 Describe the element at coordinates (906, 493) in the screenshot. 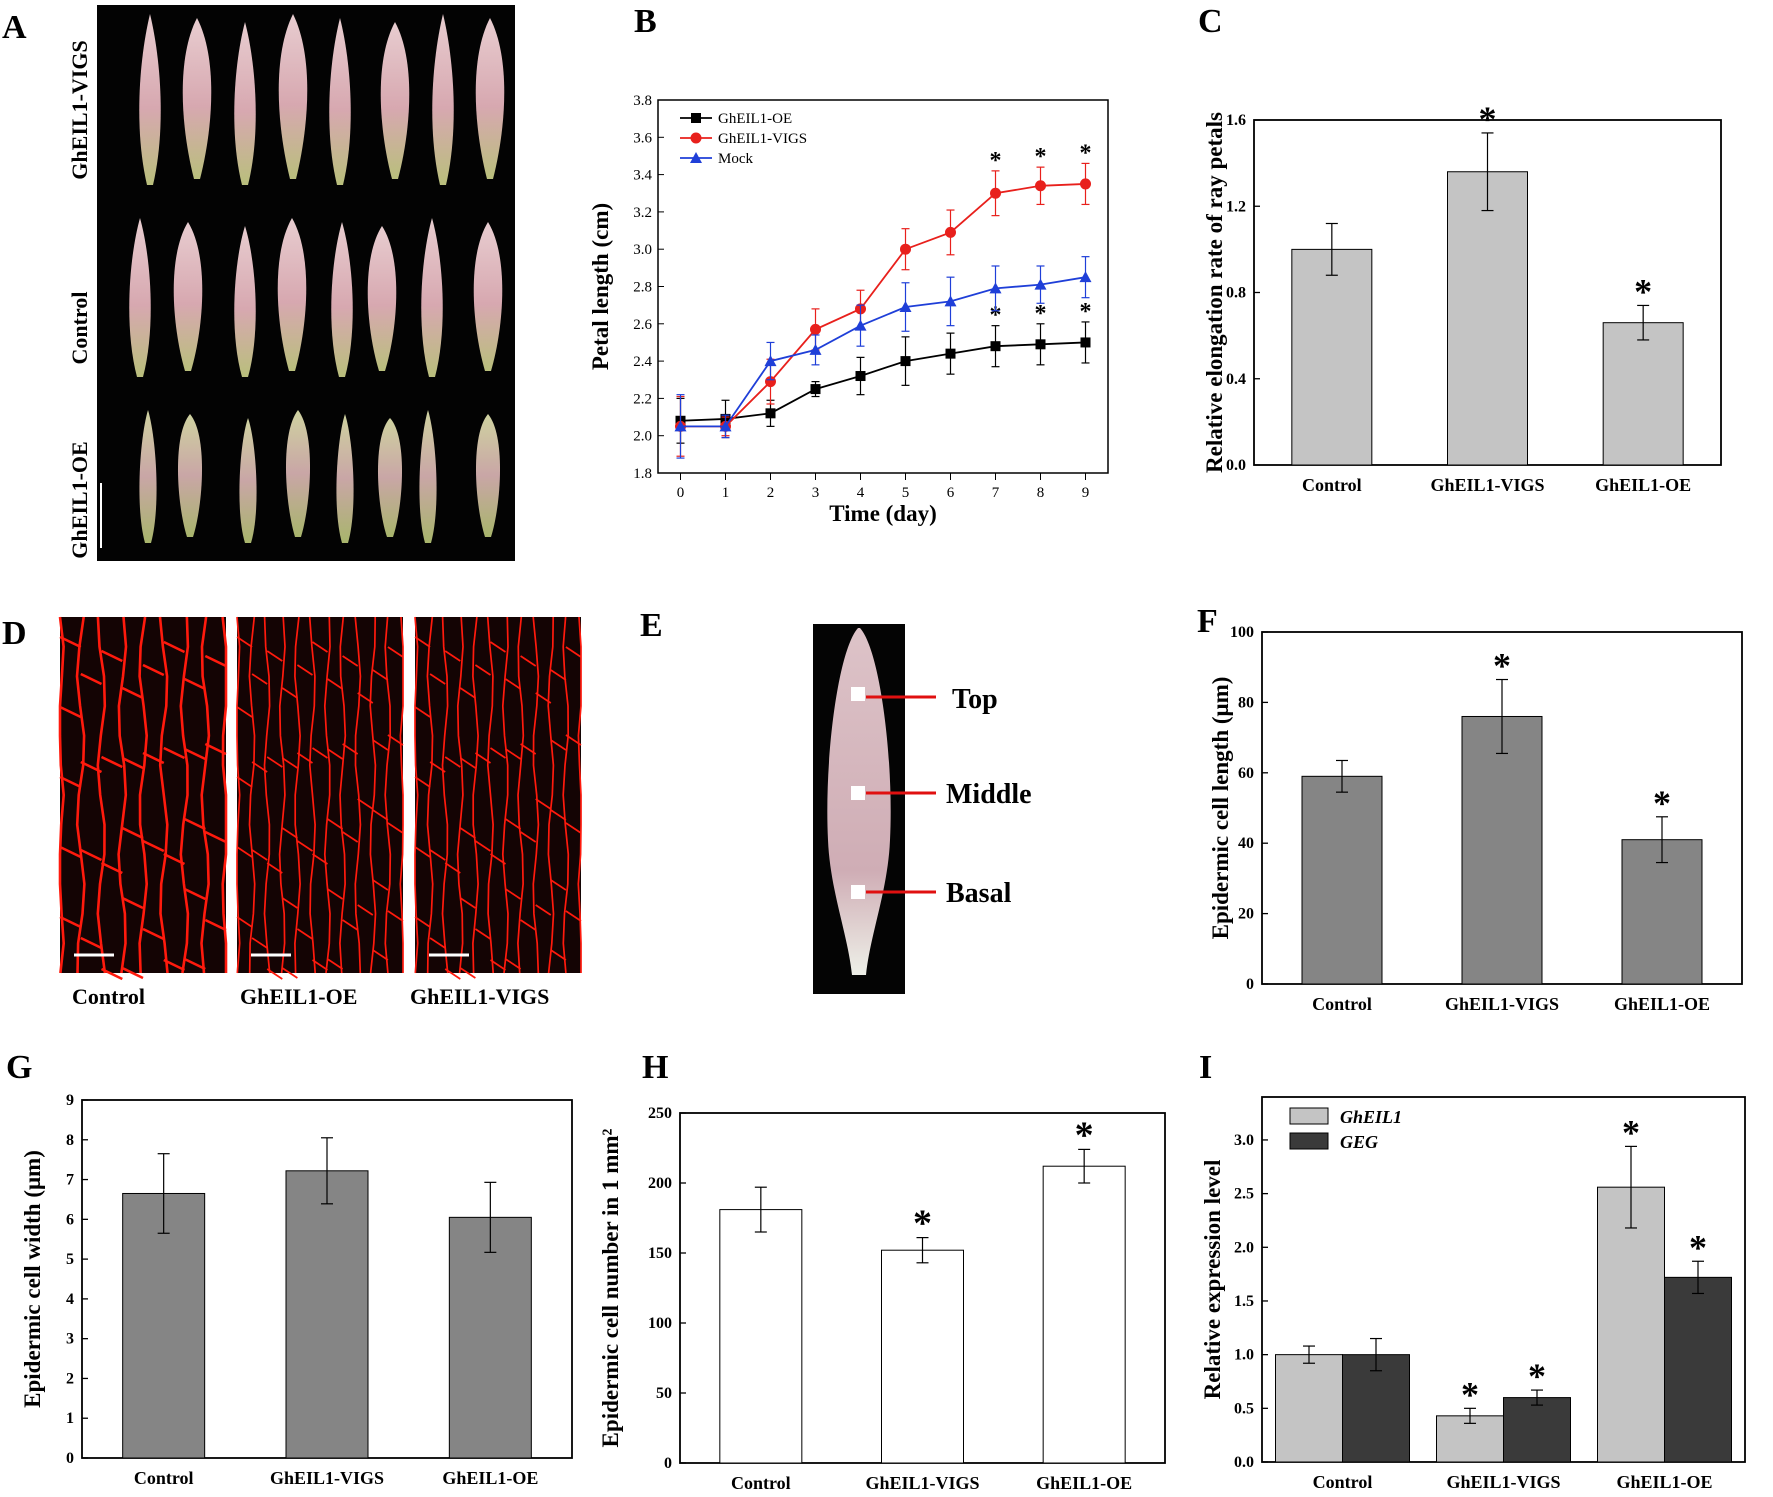

I see `x-tick-label: 5` at that location.